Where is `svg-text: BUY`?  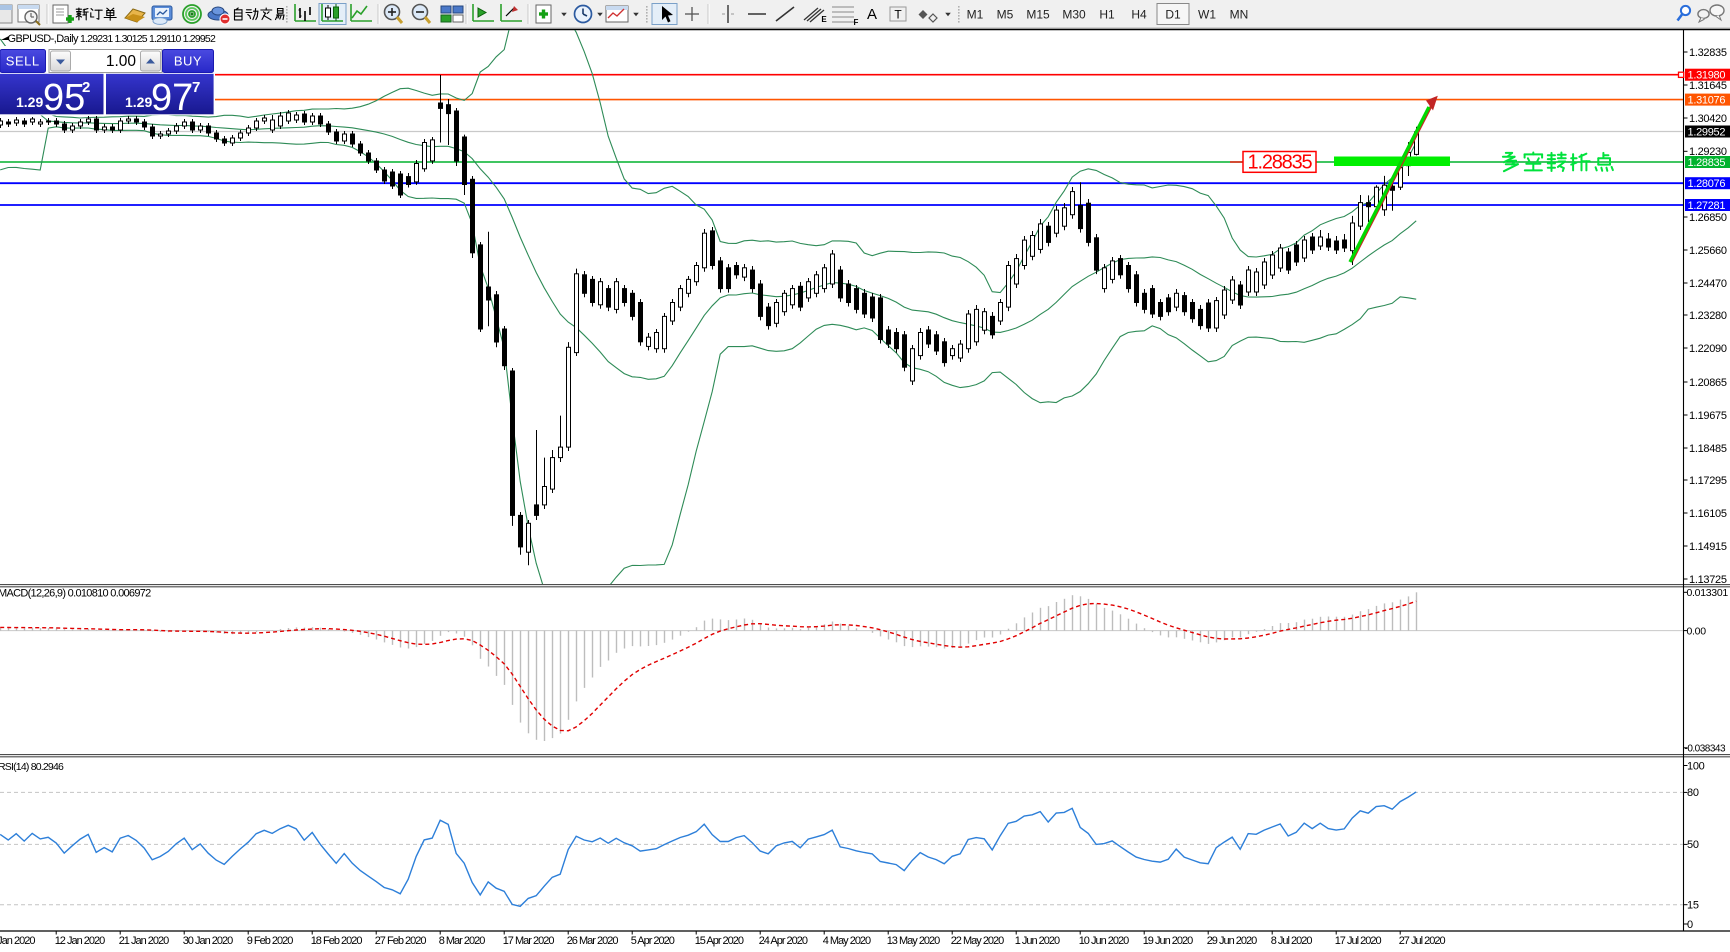
svg-text: BUY is located at coordinates (188, 61).